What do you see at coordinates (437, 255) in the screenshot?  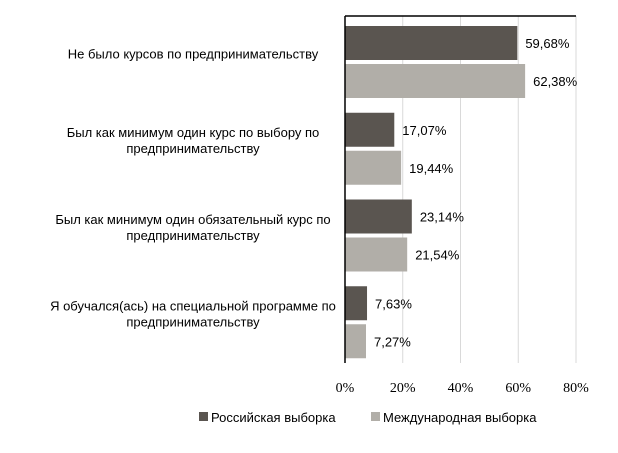 I see `data-label: 21,54%` at bounding box center [437, 255].